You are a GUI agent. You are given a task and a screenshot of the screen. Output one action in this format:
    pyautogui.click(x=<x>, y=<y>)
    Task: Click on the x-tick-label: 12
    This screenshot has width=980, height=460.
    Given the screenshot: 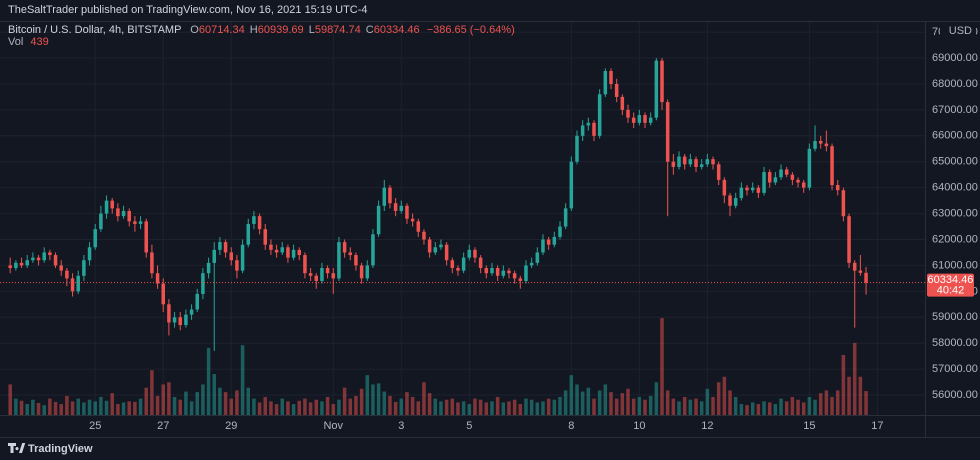 What is the action you would take?
    pyautogui.click(x=707, y=426)
    